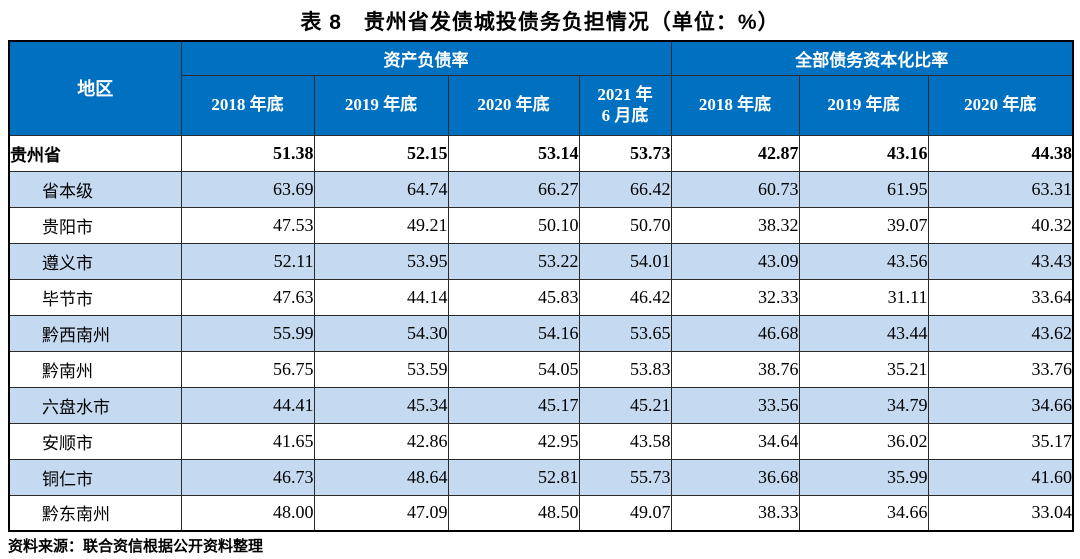  I want to click on table-row: 毕节市 47.63 44.14 45.83 46.42 32.33 31.11 33.64, so click(541, 297).